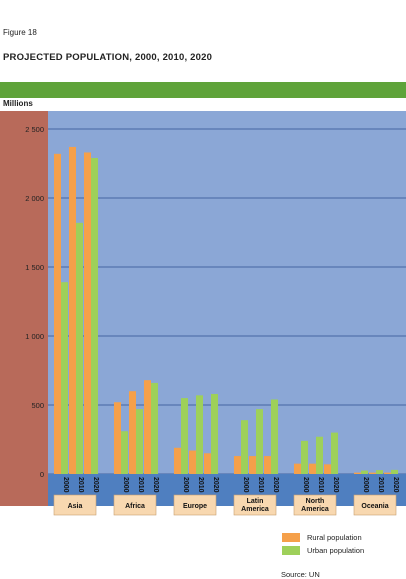 Image resolution: width=406 pixels, height=579 pixels. What do you see at coordinates (24, 308) in the screenshot?
I see `y-axis-panel` at bounding box center [24, 308].